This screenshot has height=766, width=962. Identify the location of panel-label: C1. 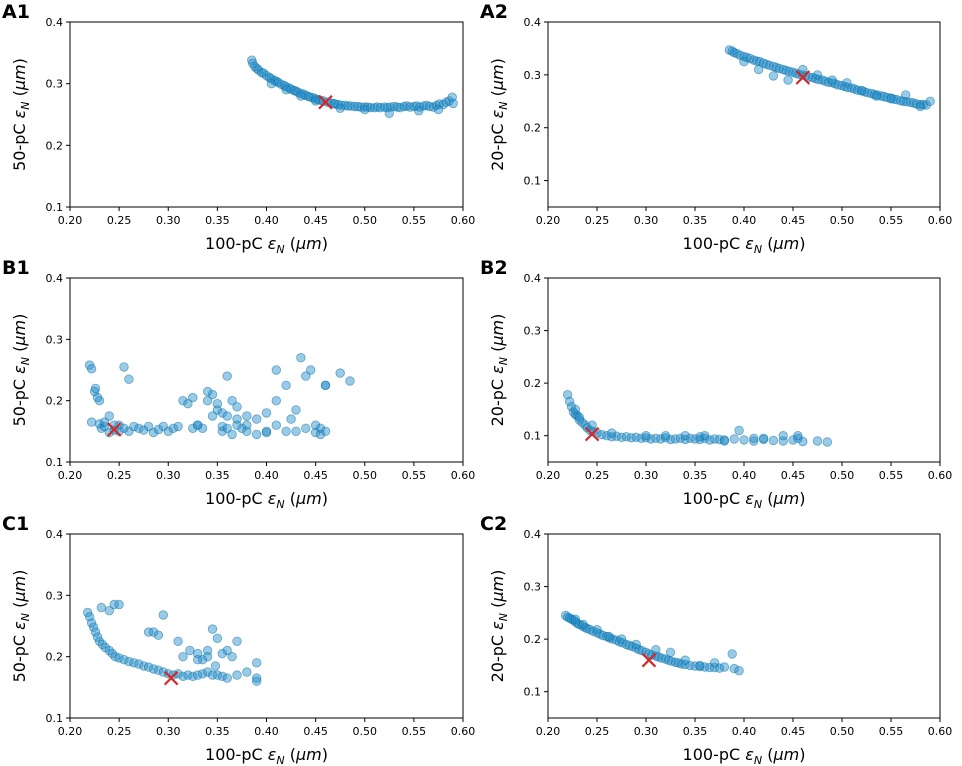
(15, 524).